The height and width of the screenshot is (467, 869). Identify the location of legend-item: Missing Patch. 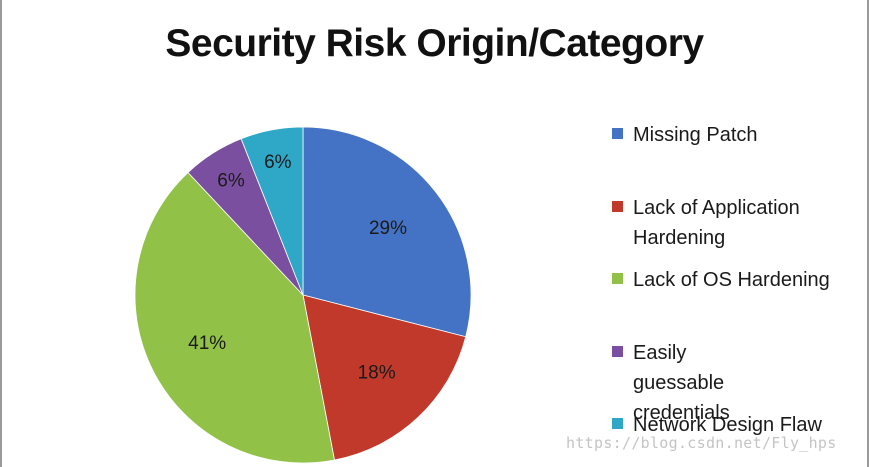
(685, 135).